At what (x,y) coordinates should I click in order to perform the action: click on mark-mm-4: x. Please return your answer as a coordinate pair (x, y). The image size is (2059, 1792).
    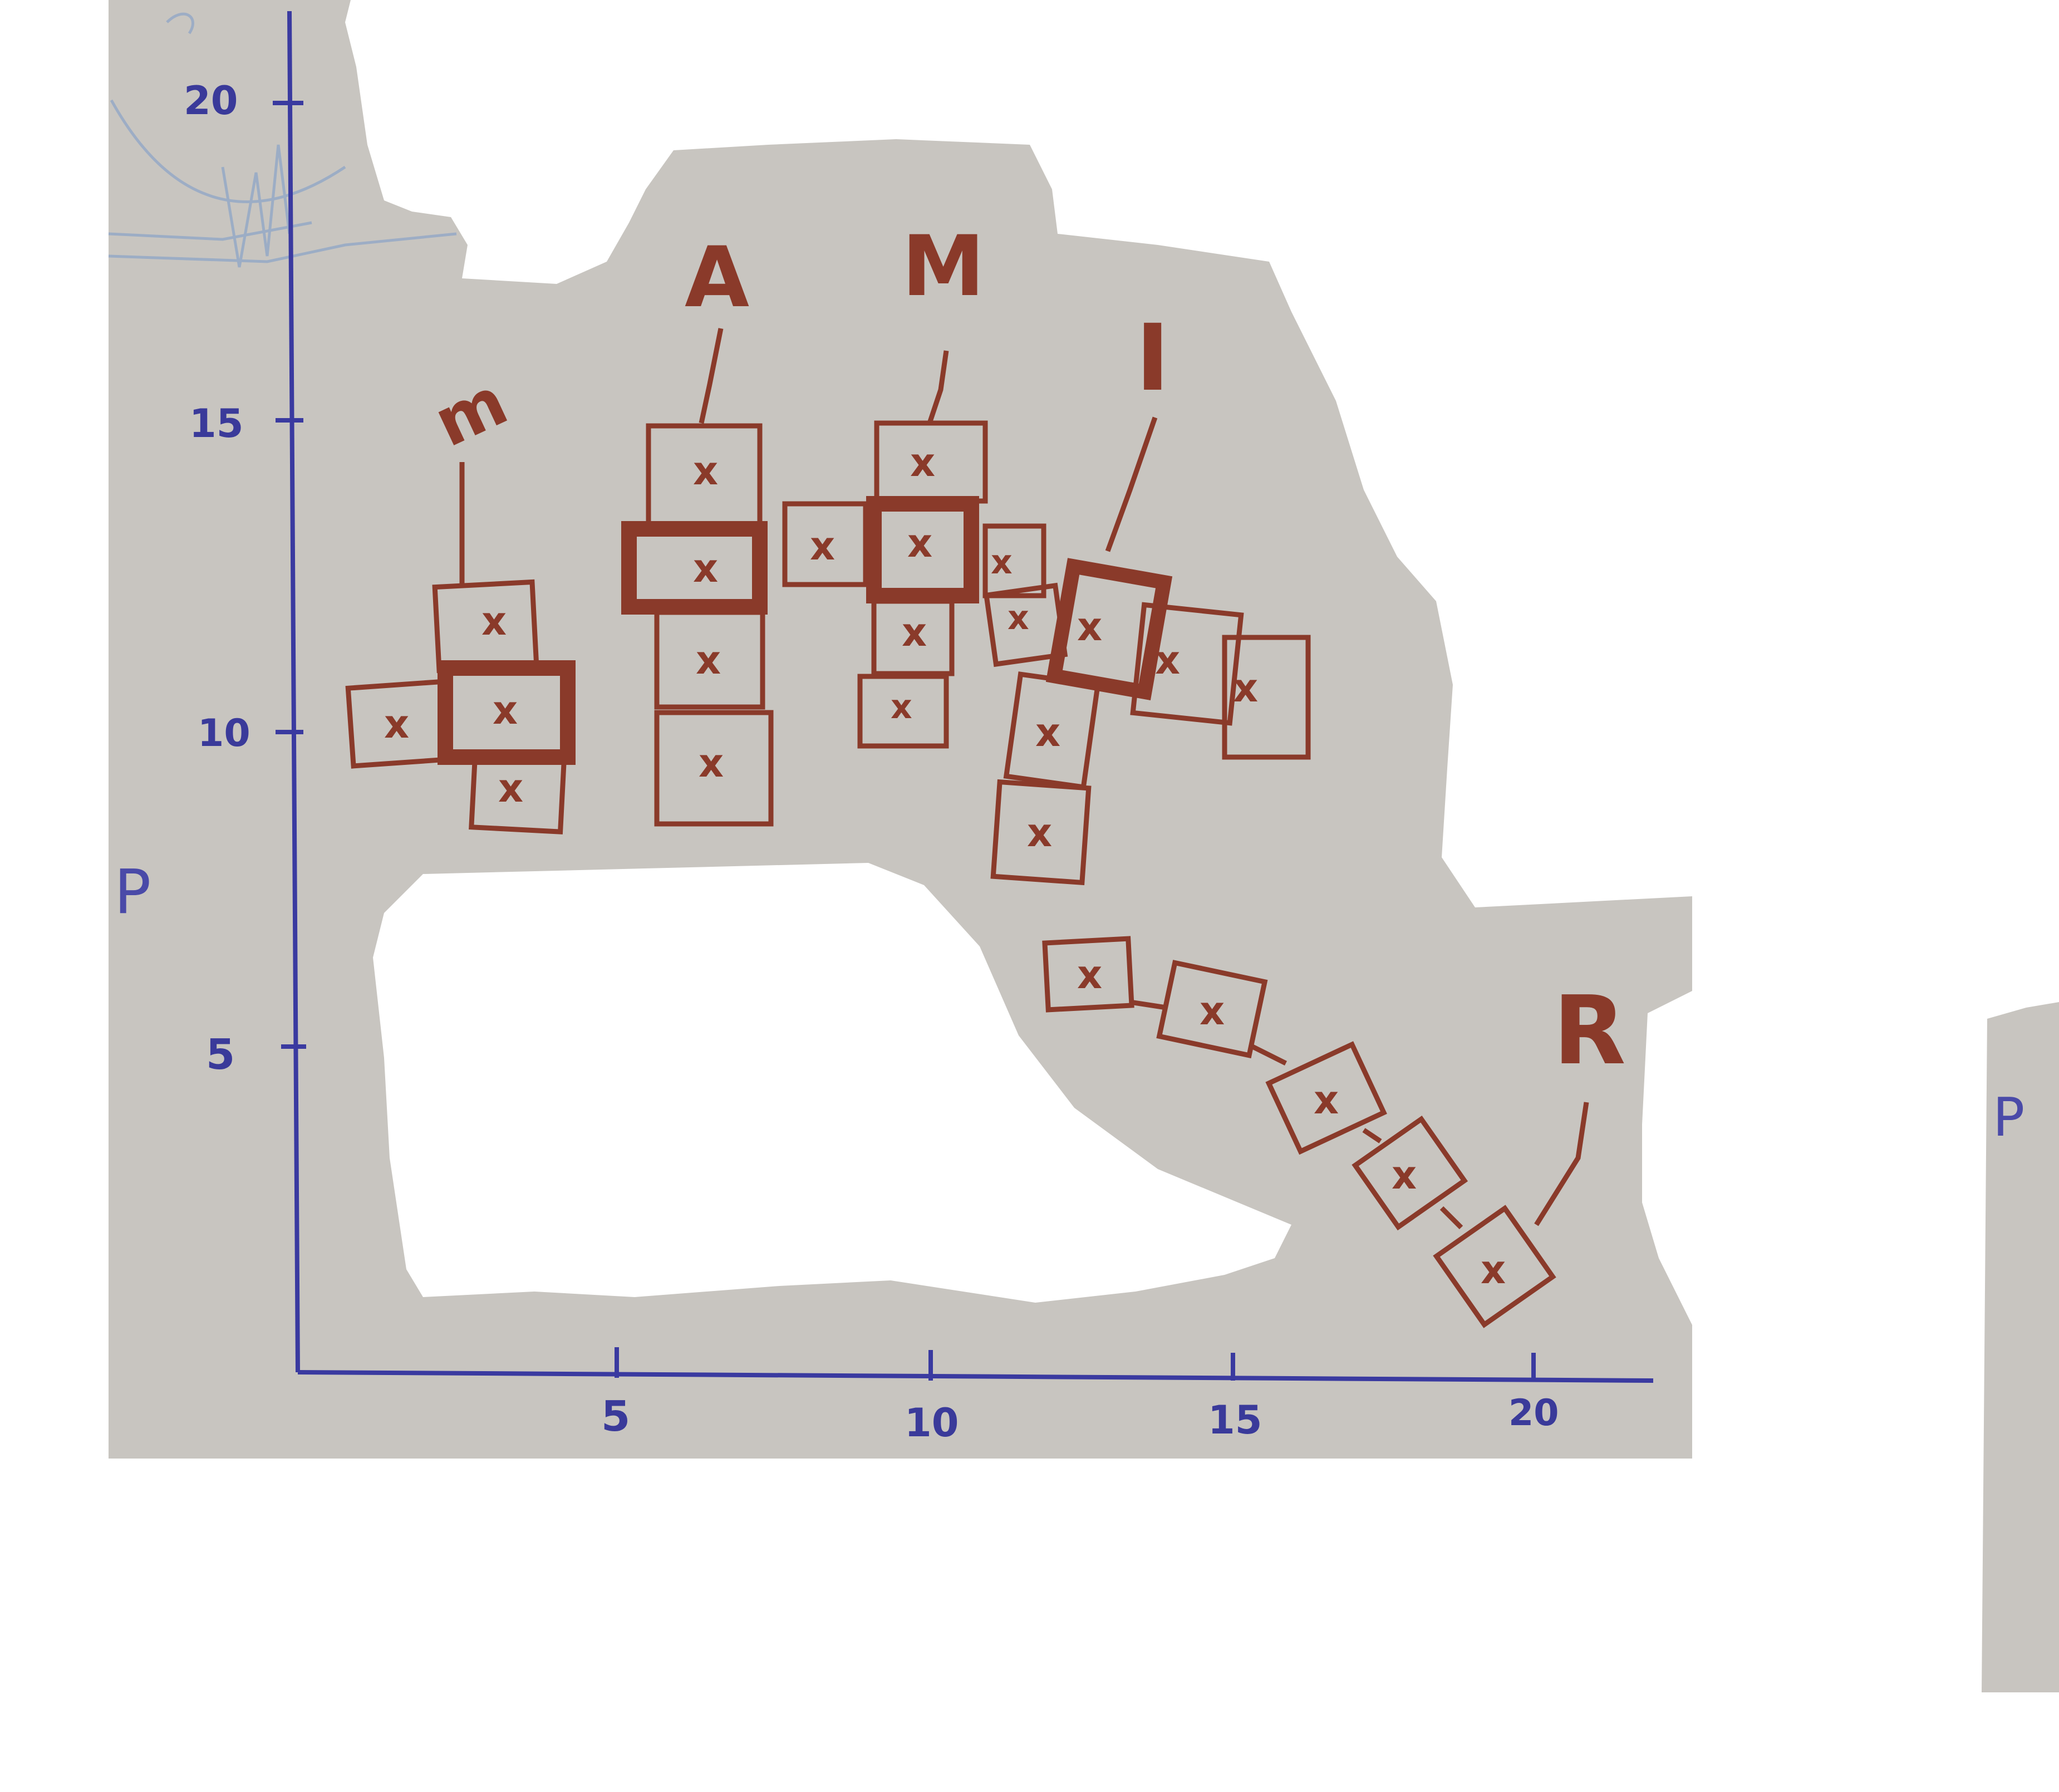
    Looking at the image, I should click on (901, 707).